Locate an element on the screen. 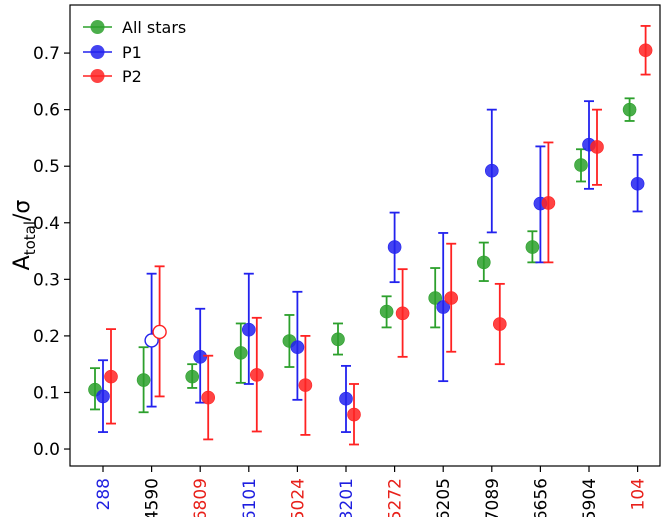  legend-item-p2: P2 is located at coordinates (112, 76).